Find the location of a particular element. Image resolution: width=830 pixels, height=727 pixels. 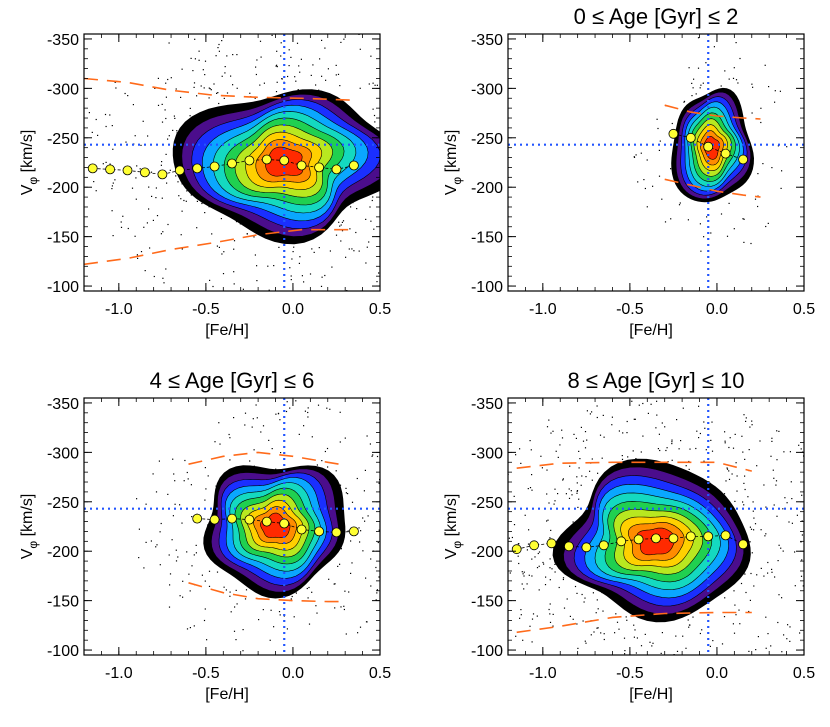

y-tick-label: -300 is located at coordinates (487, 89).